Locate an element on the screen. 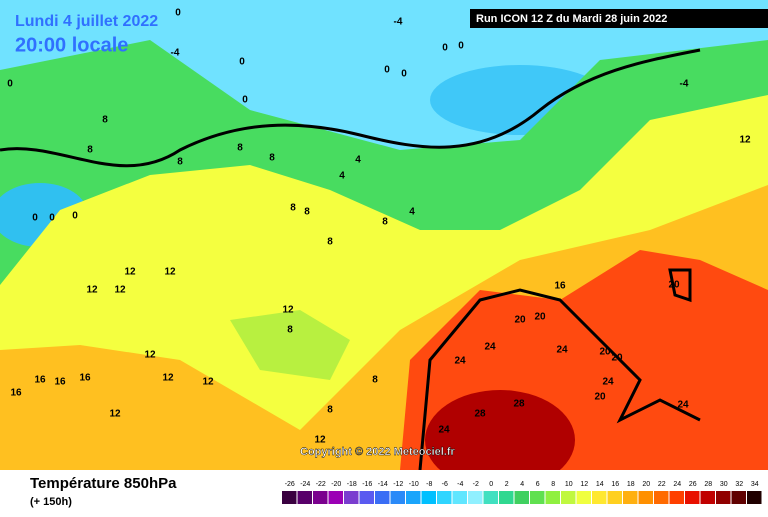 Image resolution: width=768 pixels, height=517 pixels. legend-tick-label: 6 is located at coordinates (538, 484).